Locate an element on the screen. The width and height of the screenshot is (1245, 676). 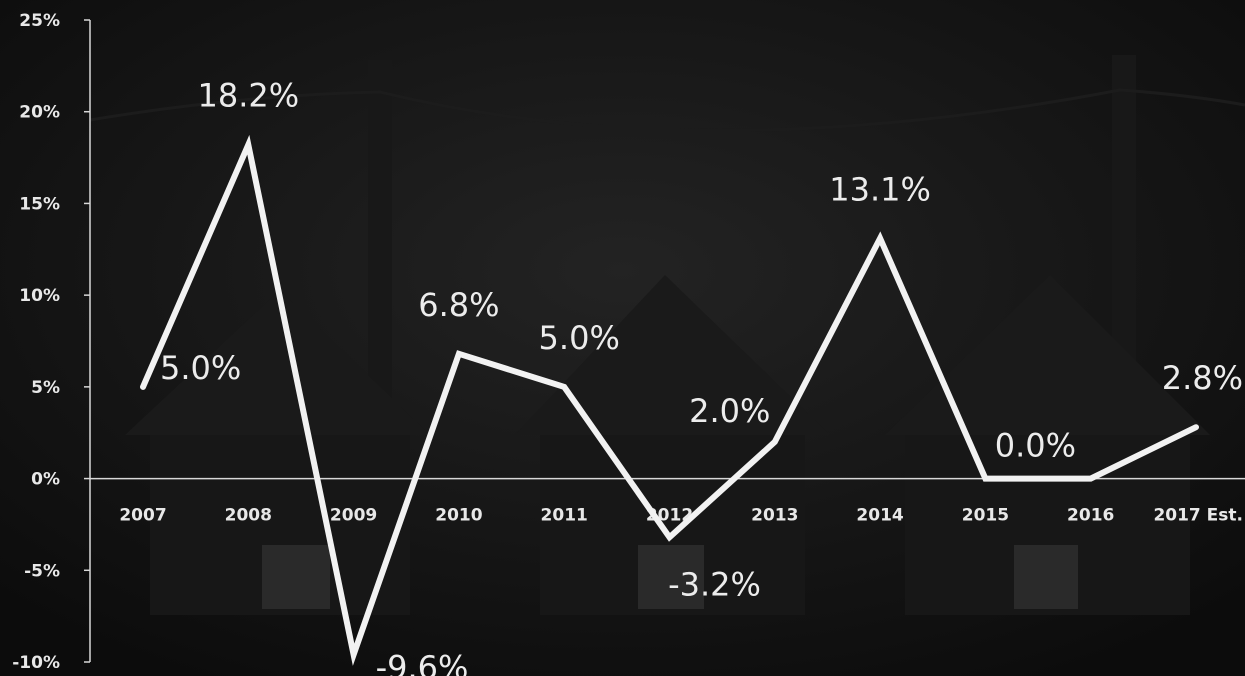
x-tick-label: 2015 is located at coordinates (985, 516).